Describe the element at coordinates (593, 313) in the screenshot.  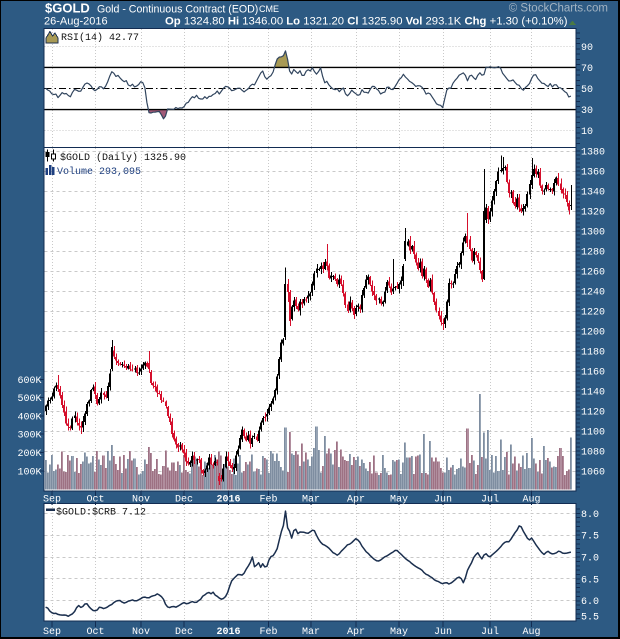
I see `svg-text: 1220` at that location.